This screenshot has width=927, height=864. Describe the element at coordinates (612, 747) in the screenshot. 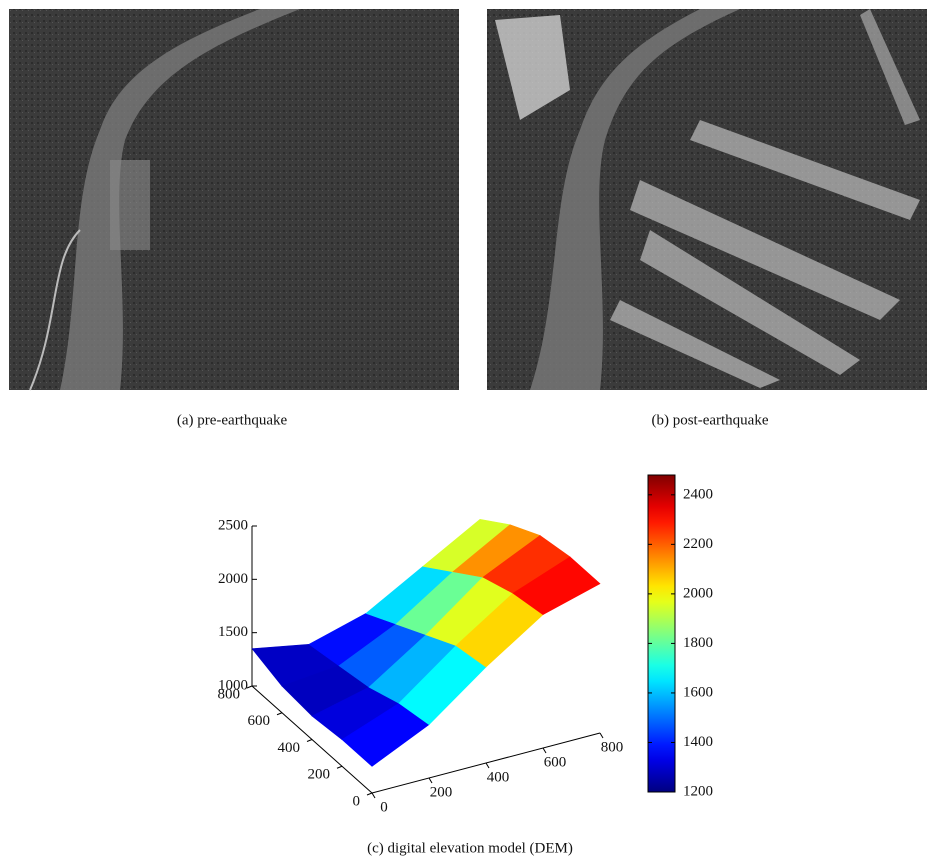

I see `x-tick-label: 800` at that location.